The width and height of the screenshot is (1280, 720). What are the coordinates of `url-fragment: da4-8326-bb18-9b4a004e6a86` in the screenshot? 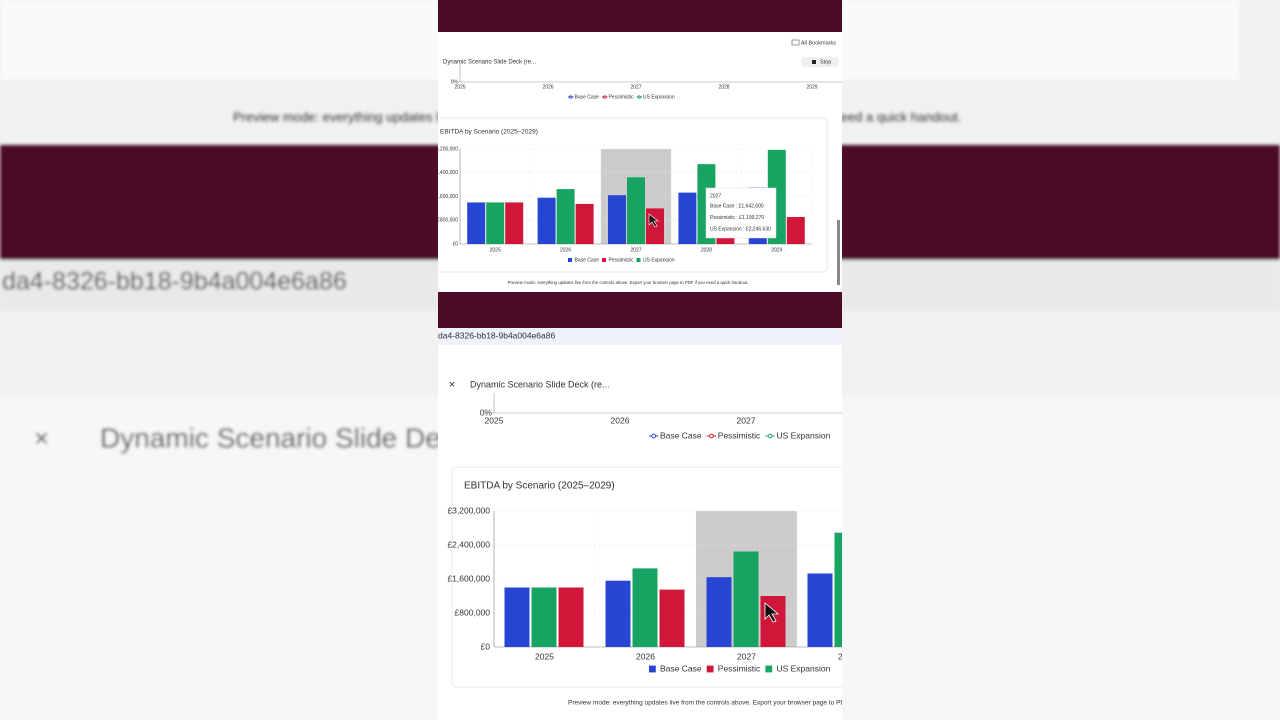 It's located at (496, 335).